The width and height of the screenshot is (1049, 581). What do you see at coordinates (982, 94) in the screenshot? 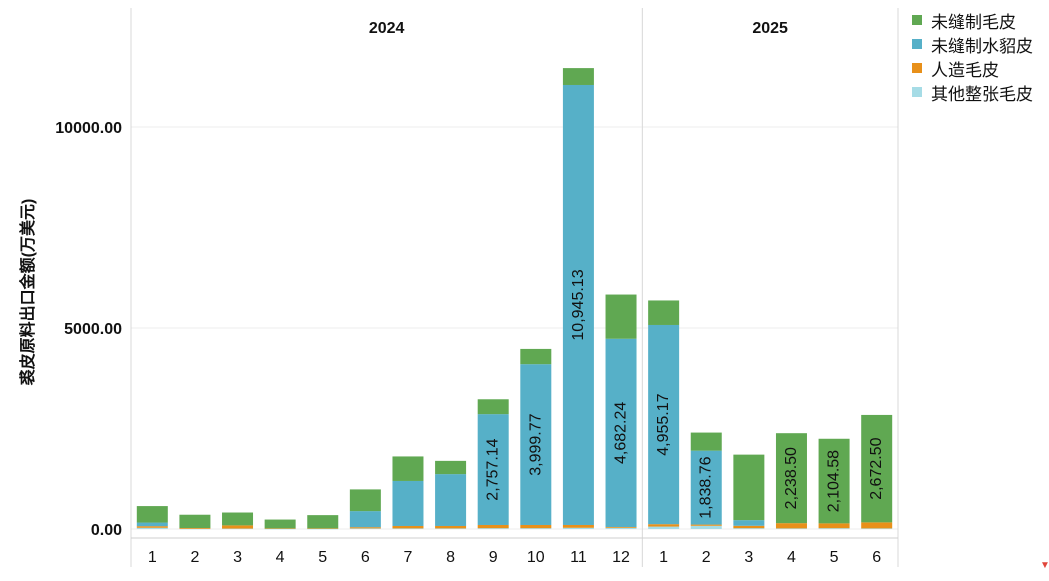
I see `legend-label: 其他整张毛皮` at bounding box center [982, 94].